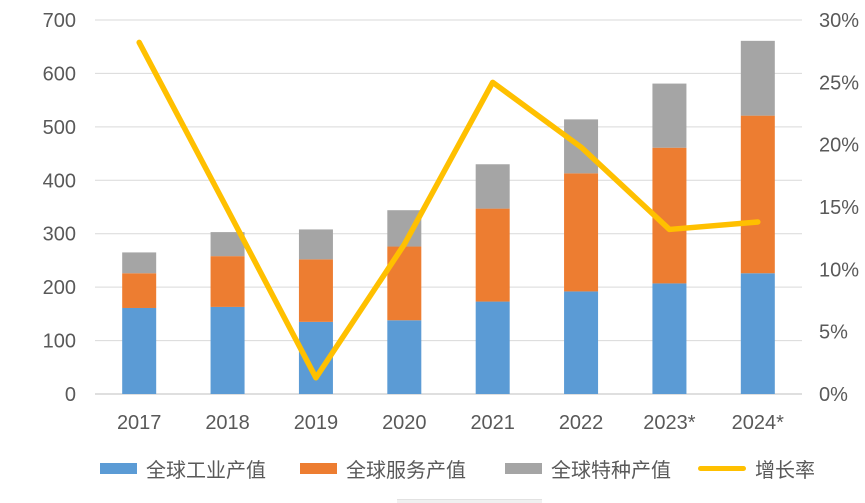  Describe the element at coordinates (839, 83) in the screenshot. I see `right-axis-tick-label: 25%` at that location.